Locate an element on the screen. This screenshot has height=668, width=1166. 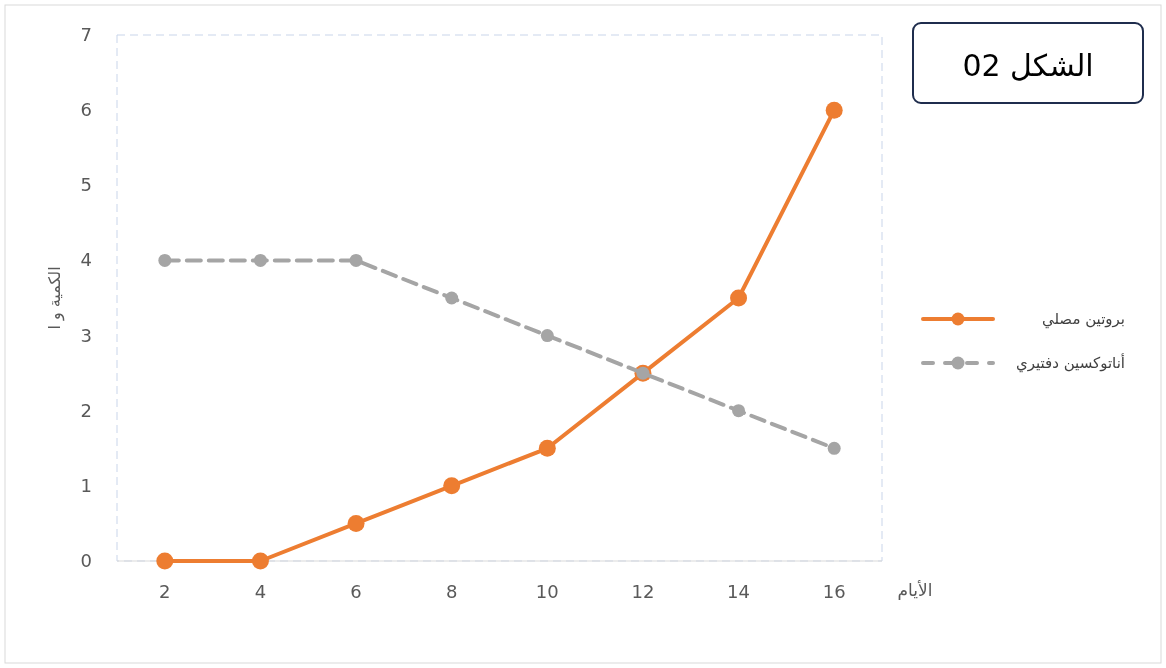
x-tick-label: 4 is located at coordinates (260, 591).